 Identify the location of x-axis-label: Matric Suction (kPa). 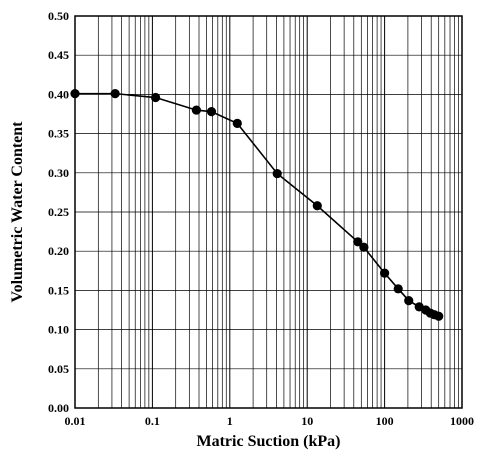
(269, 441).